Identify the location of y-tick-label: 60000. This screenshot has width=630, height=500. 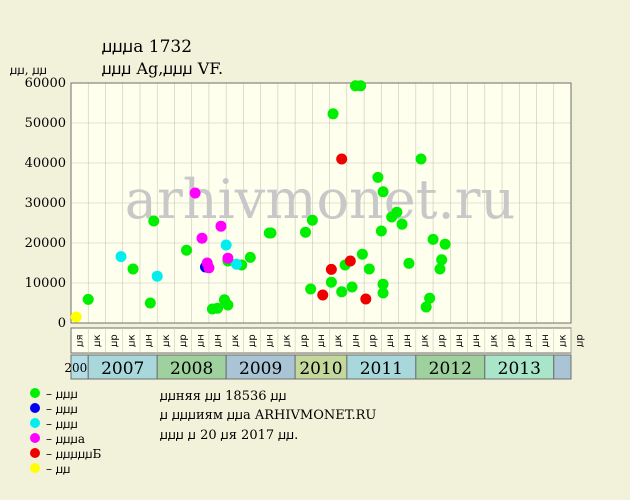
(45, 83).